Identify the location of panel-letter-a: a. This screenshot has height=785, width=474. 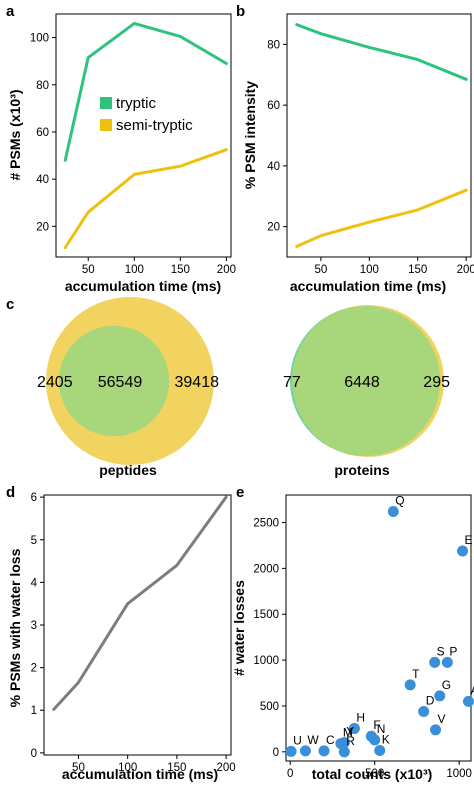
(10, 11).